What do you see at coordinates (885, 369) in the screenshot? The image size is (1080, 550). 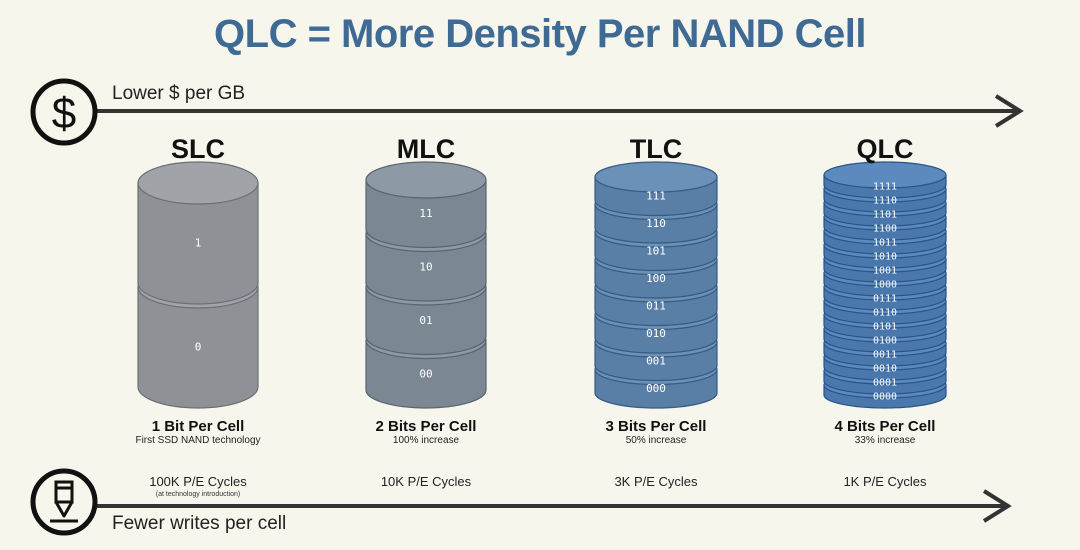 I see `cell-state-label: 0010` at bounding box center [885, 369].